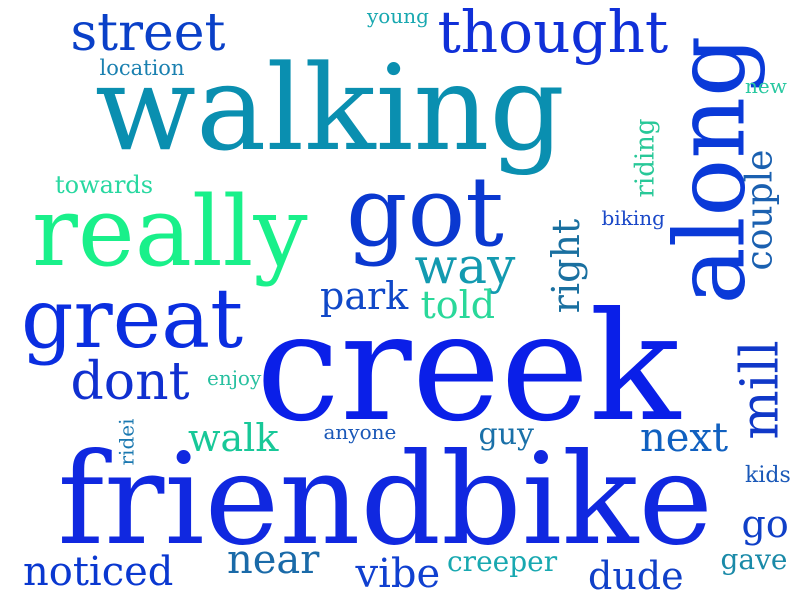  I want to click on word-next: next, so click(684, 438).